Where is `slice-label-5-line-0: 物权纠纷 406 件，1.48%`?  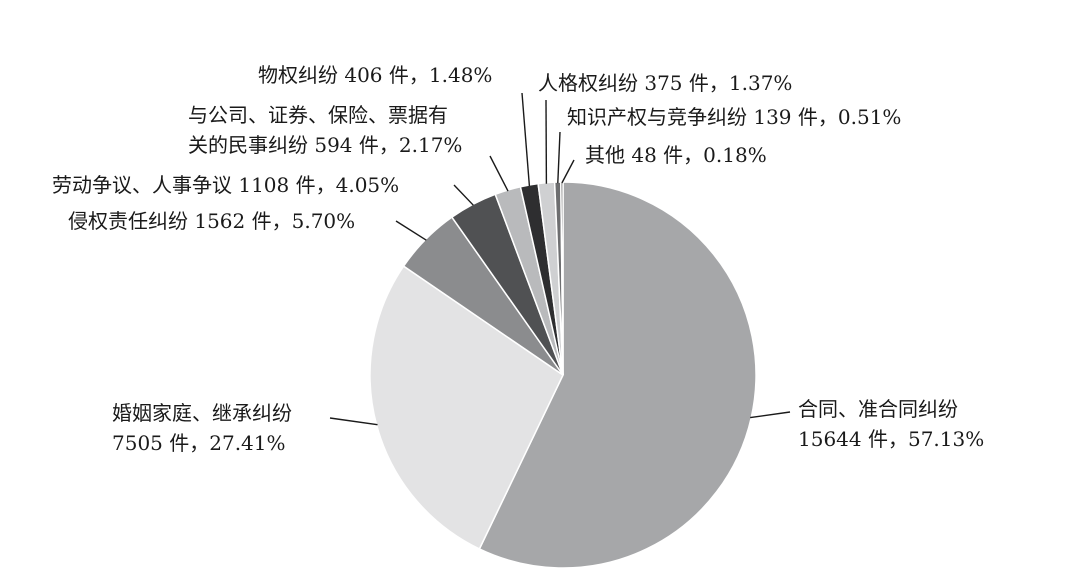 slice-label-5-line-0: 物权纠纷 406 件，1.48% is located at coordinates (375, 75).